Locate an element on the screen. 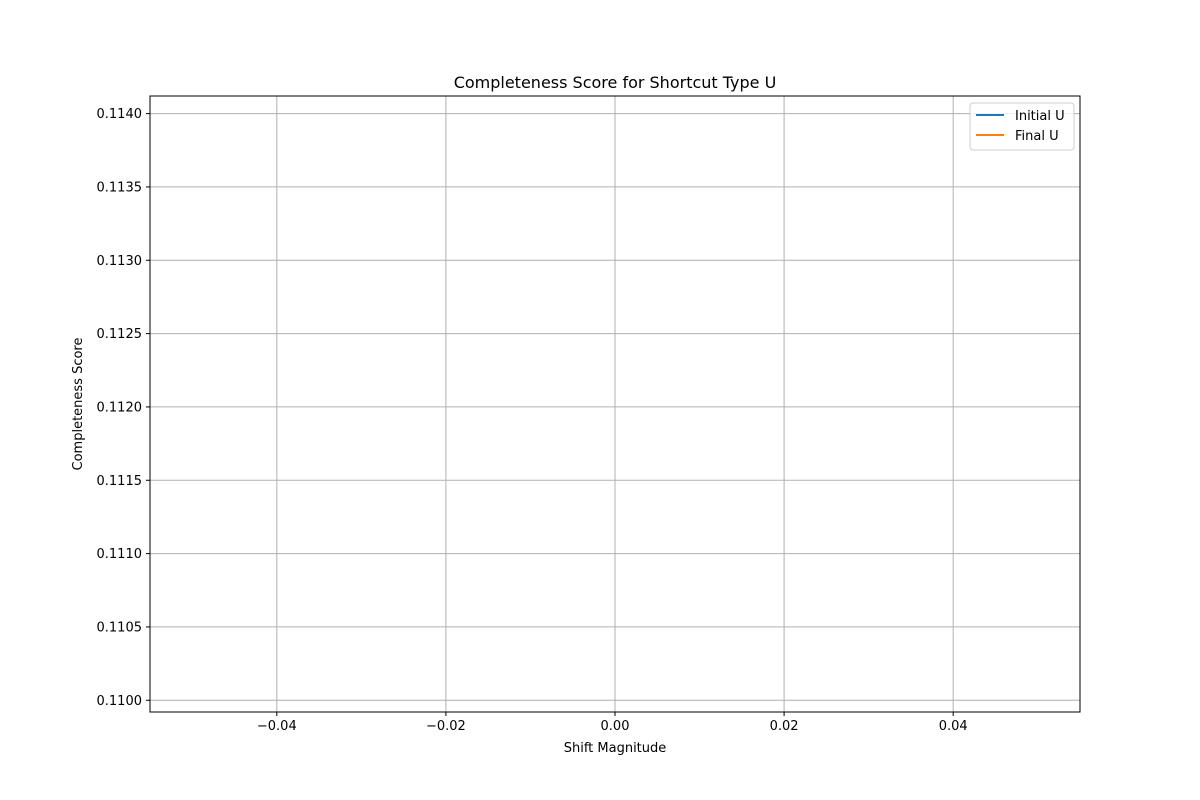 The width and height of the screenshot is (1200, 800). y-tick-label: 0.1100 is located at coordinates (120, 701).